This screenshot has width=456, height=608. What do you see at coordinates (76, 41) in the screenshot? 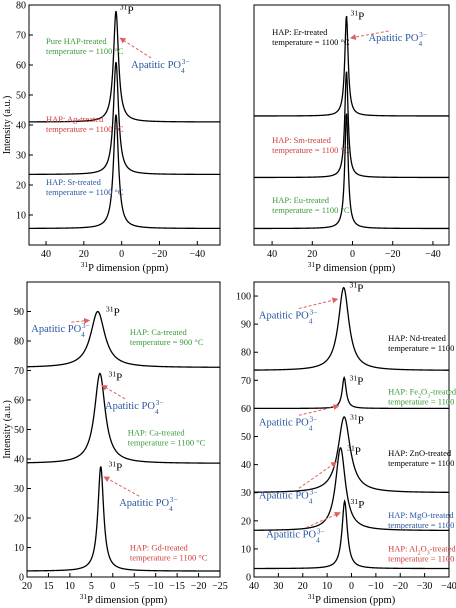
I see `series-label: Pure HAP-treated` at bounding box center [76, 41].